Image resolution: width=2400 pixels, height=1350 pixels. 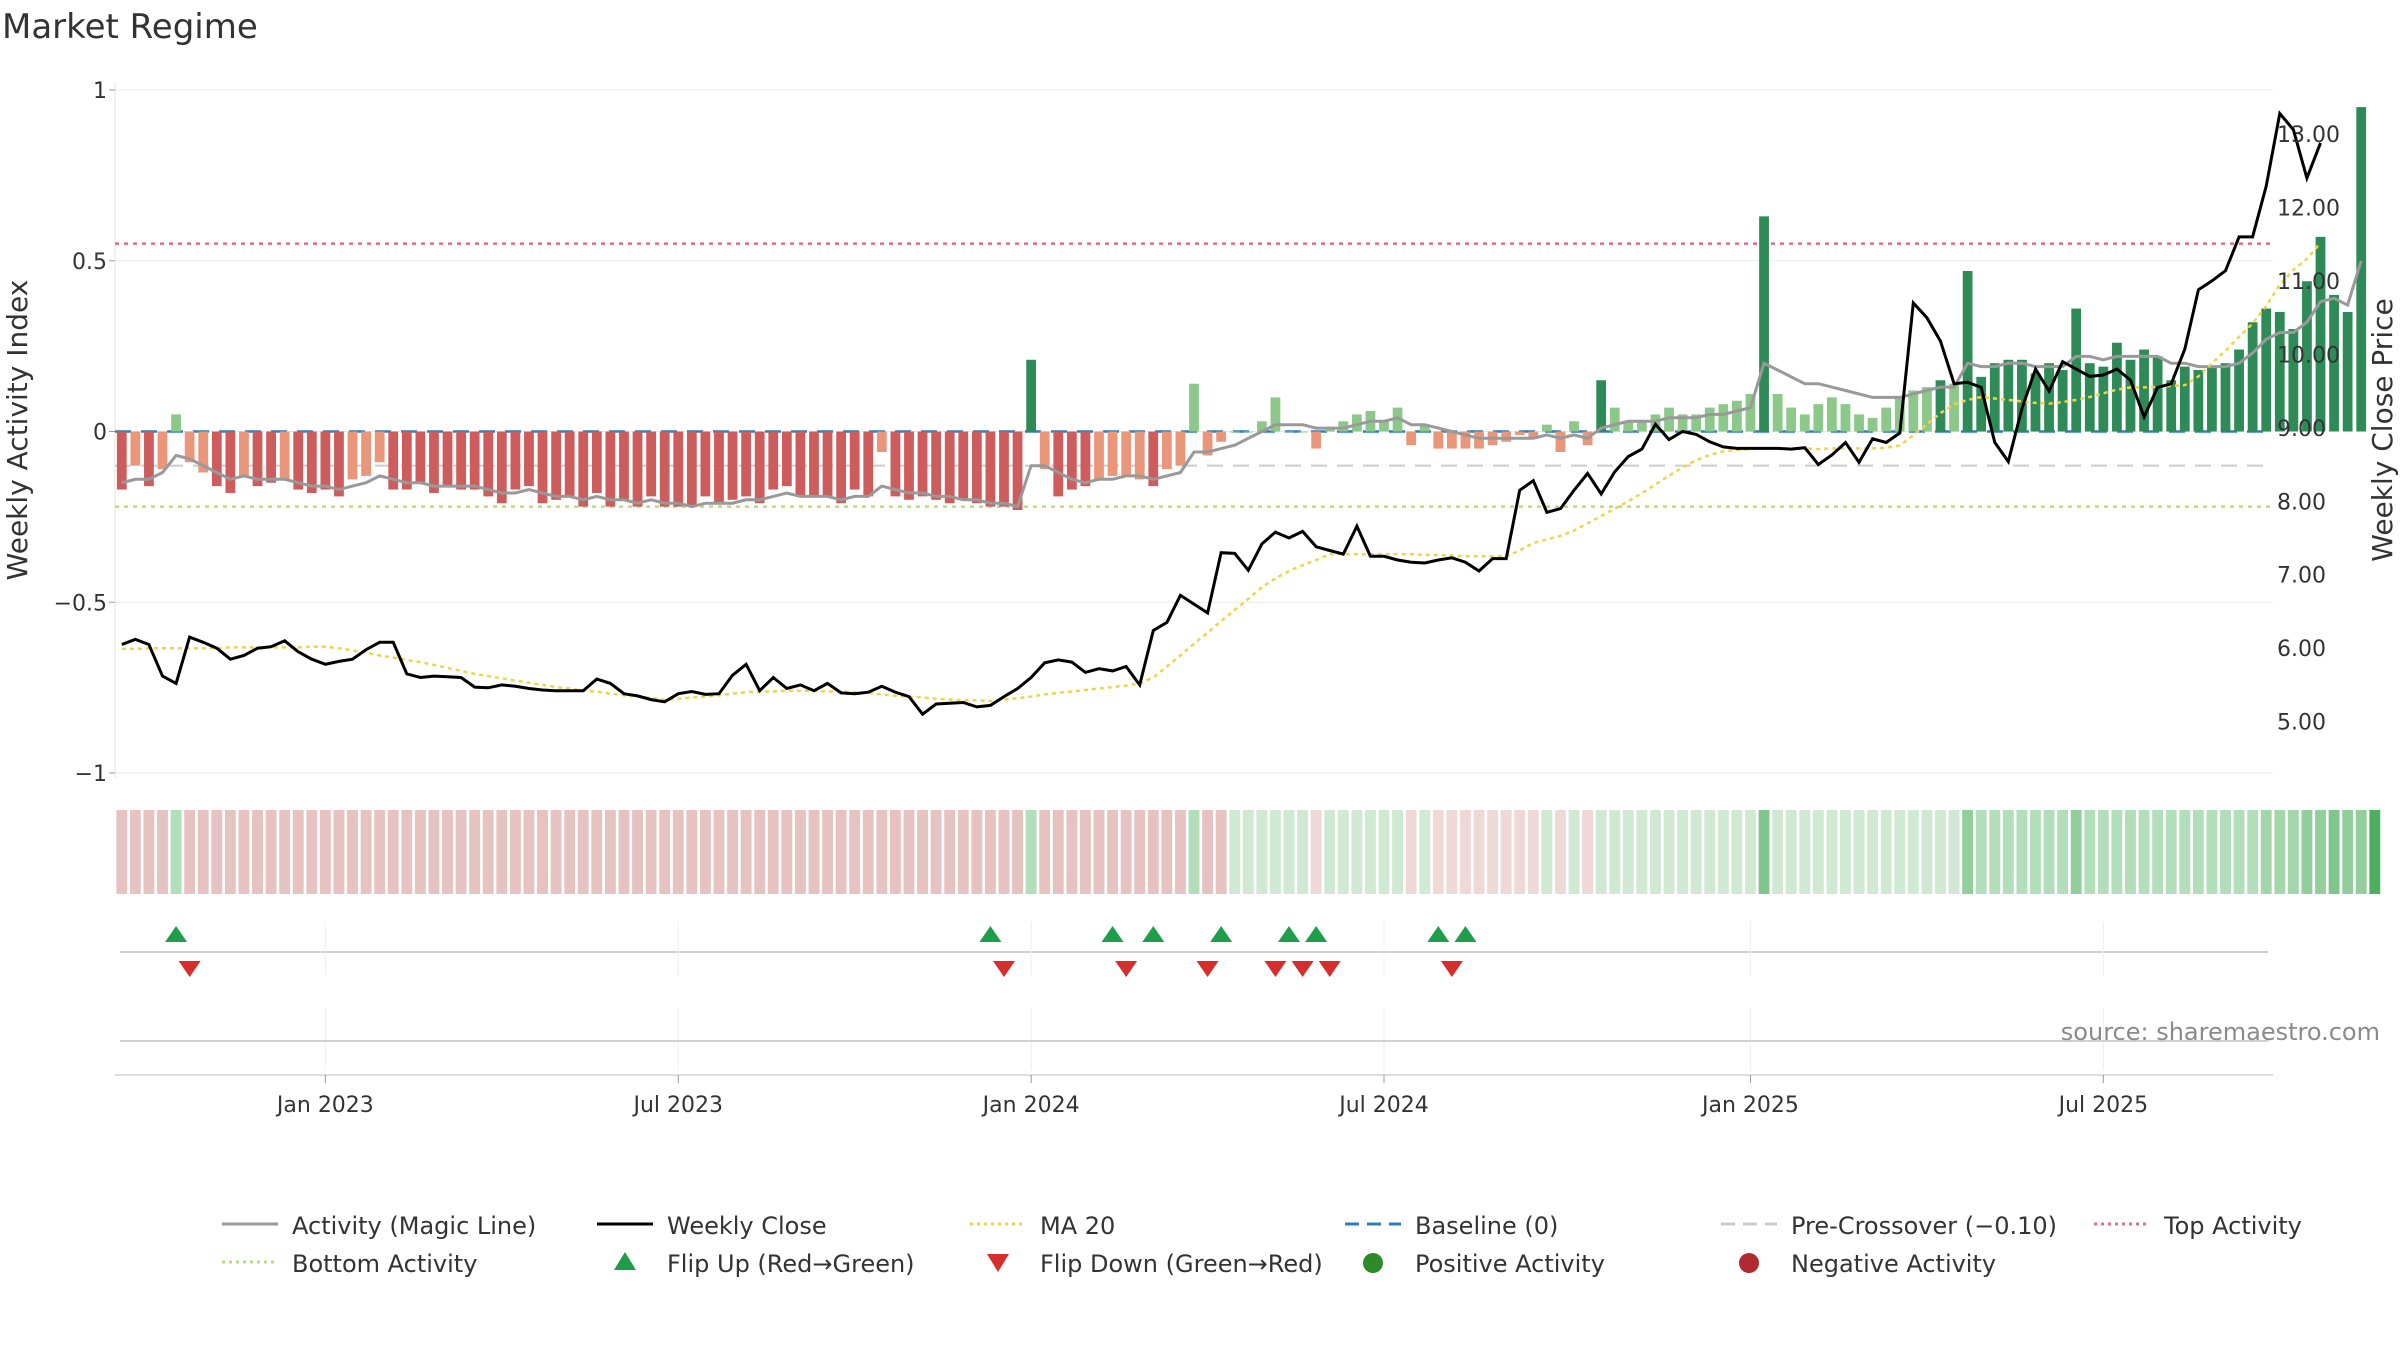 I want to click on legend-item: Bottom Activity, so click(x=349, y=1264).